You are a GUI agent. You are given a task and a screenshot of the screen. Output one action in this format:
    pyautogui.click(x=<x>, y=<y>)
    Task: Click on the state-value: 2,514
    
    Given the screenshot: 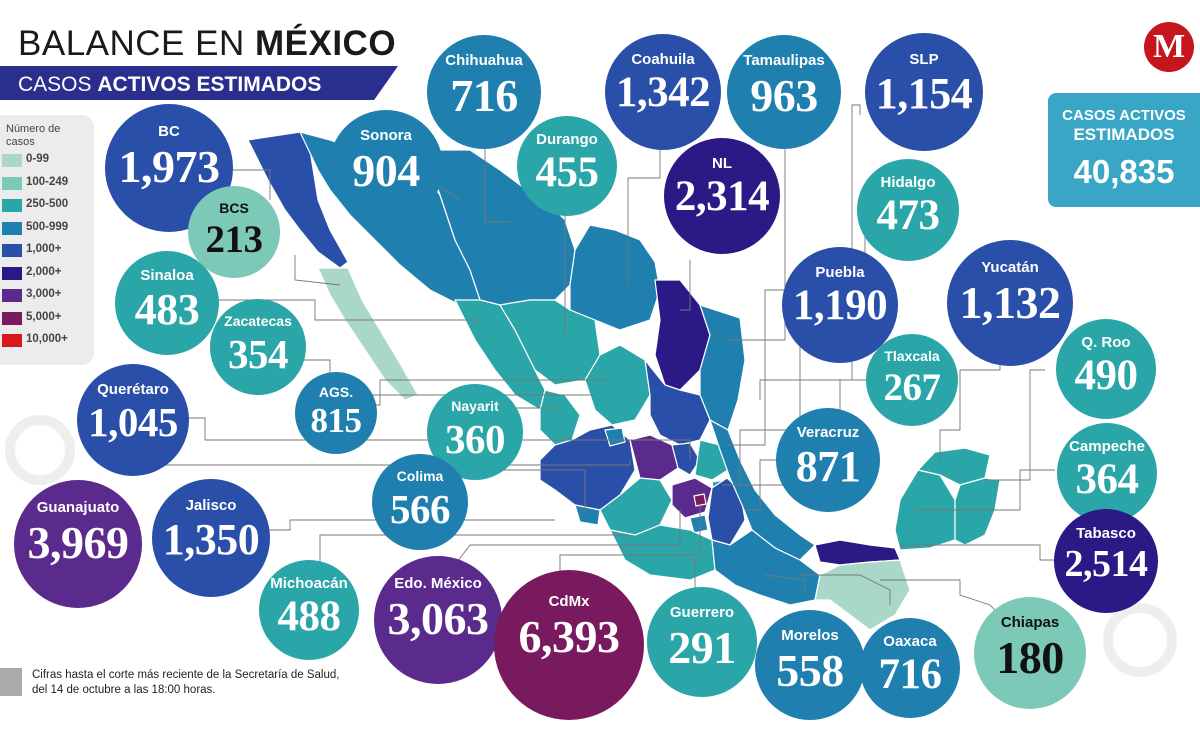 What is the action you would take?
    pyautogui.click(x=1106, y=563)
    